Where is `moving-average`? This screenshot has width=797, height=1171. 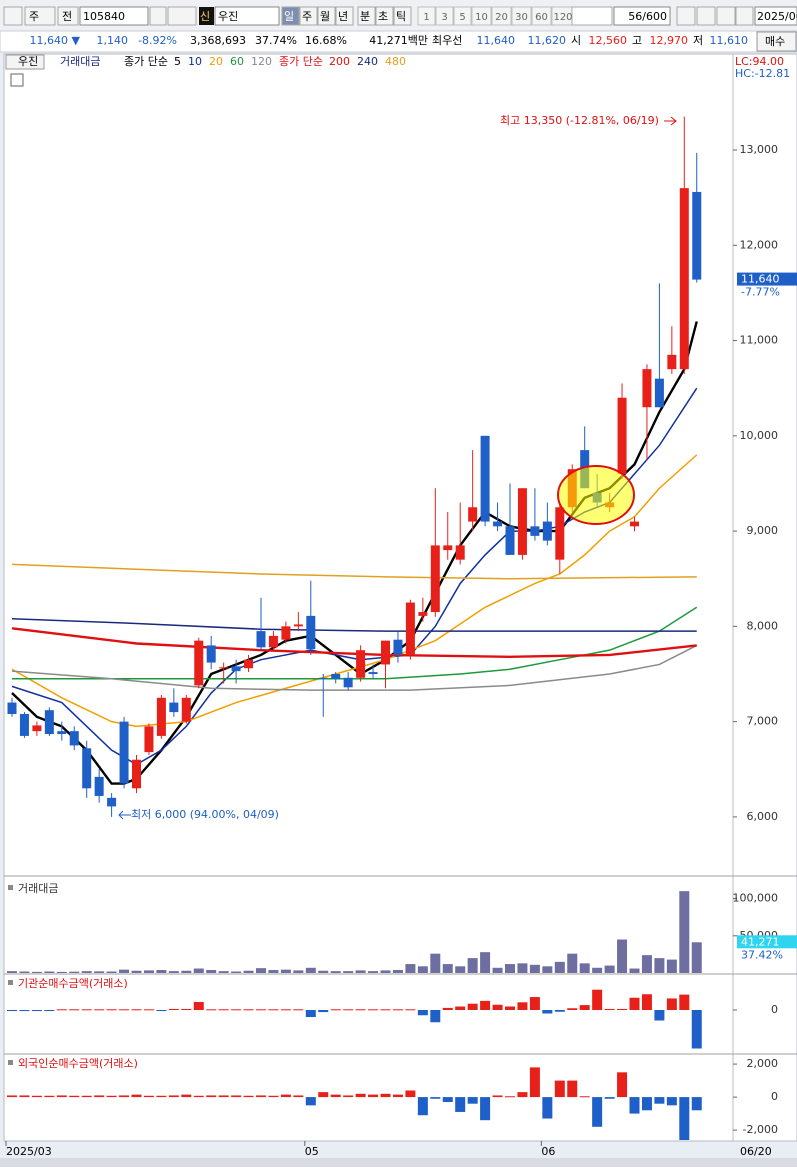 moving-average is located at coordinates (354, 571).